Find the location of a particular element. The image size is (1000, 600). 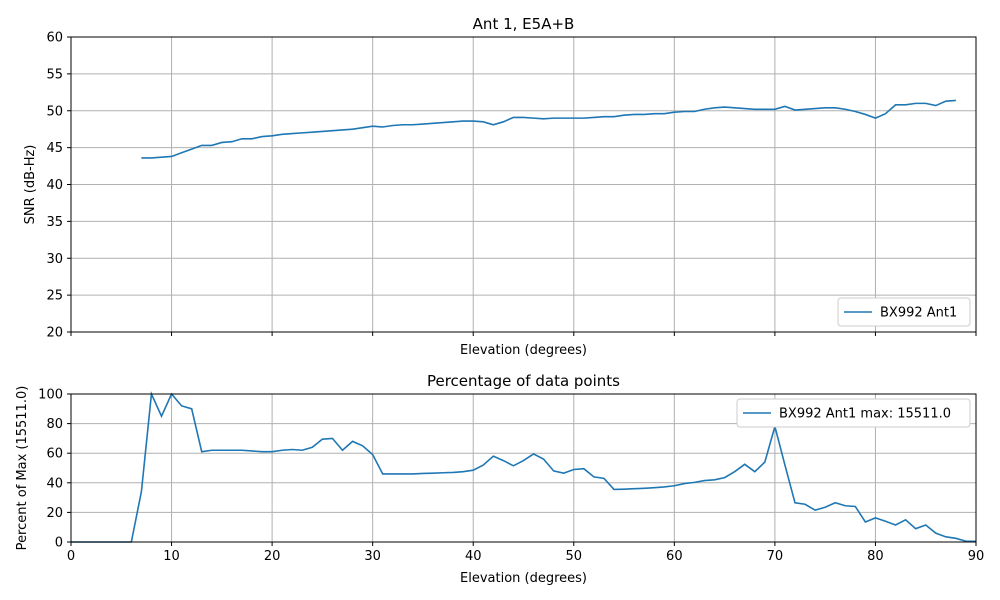

x-tick-label: 30 is located at coordinates (372, 556).